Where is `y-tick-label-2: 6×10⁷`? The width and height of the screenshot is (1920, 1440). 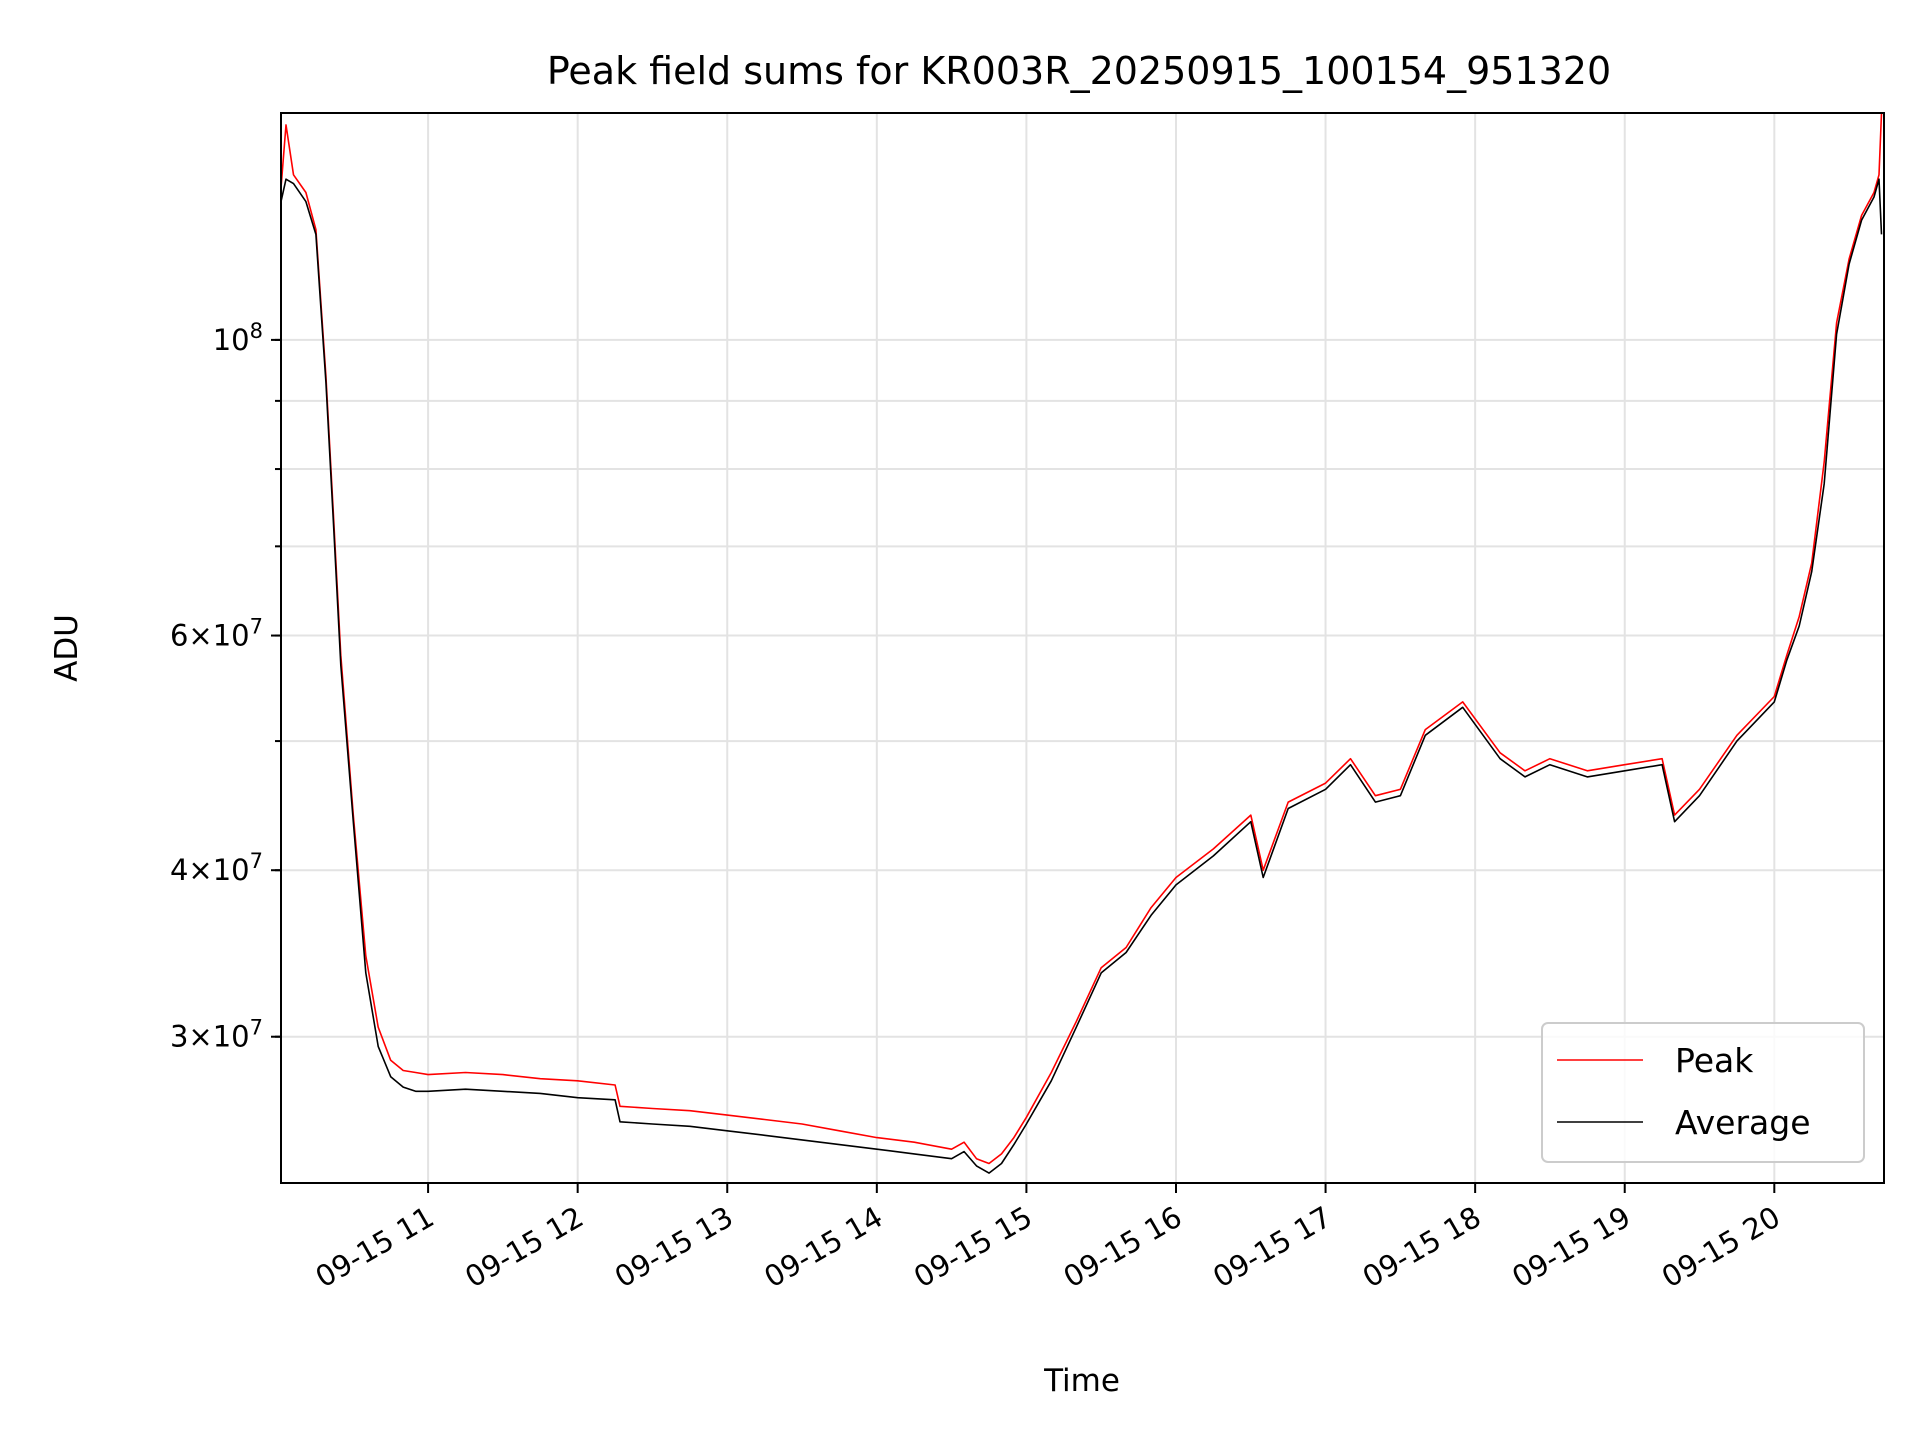
y-tick-label-2: 6×10⁷ is located at coordinates (216, 634).